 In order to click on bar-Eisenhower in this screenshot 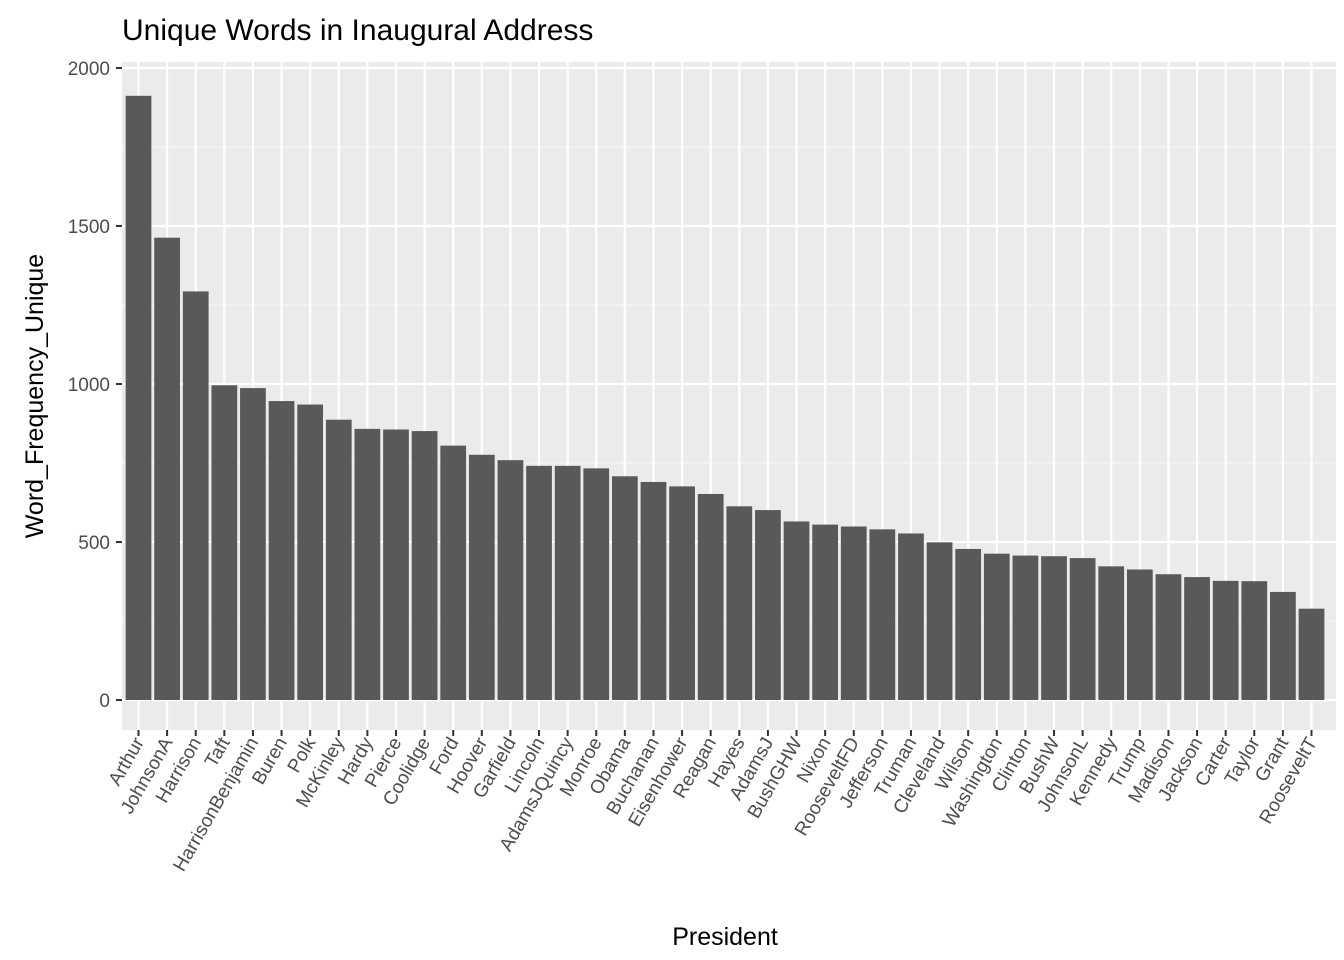, I will do `click(682, 593)`.